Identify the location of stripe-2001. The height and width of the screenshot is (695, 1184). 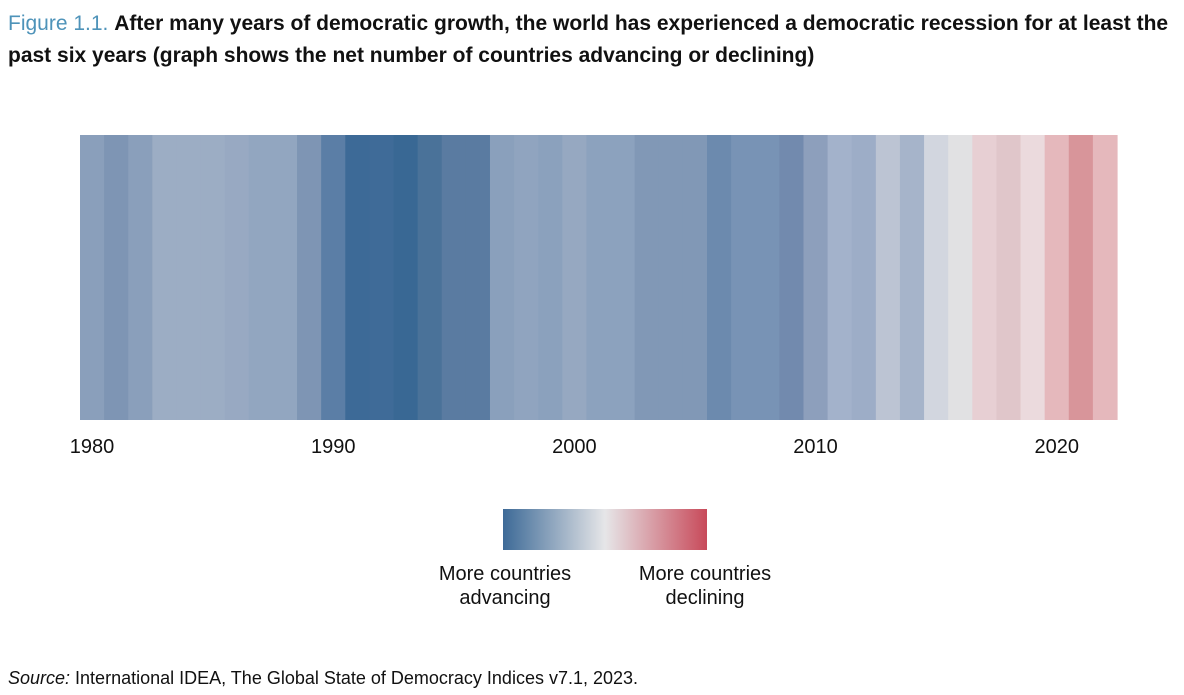
(599, 277).